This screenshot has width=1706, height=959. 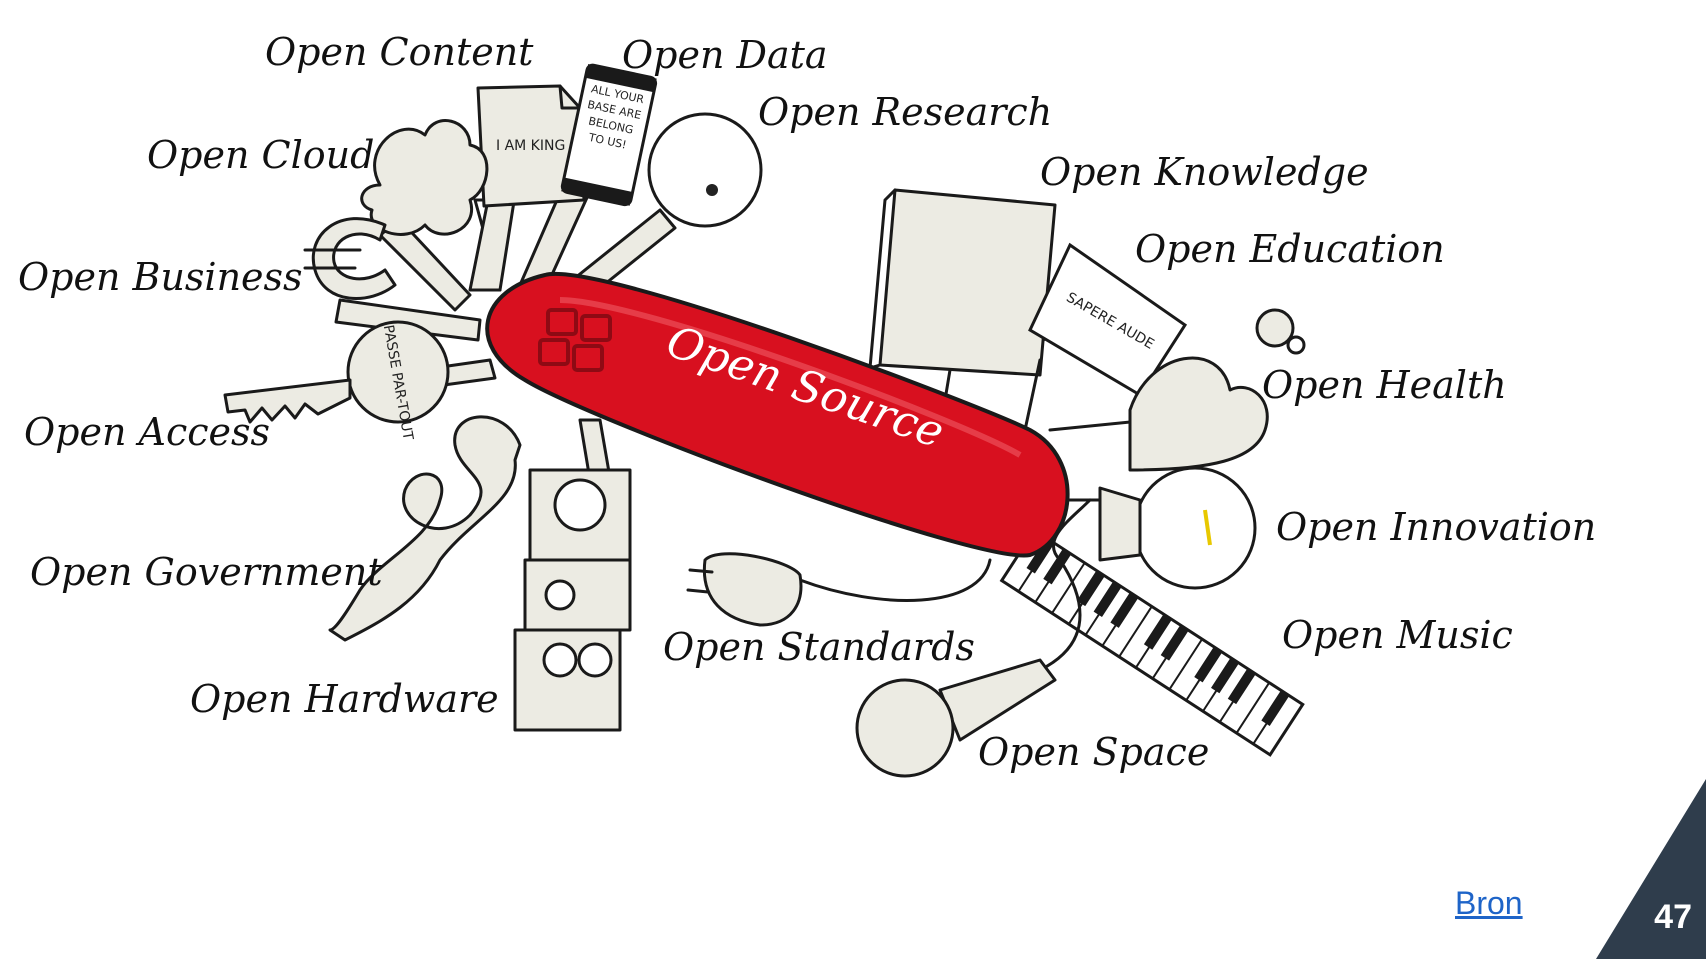 I want to click on paper-prop: I AM KING, so click(x=531, y=146).